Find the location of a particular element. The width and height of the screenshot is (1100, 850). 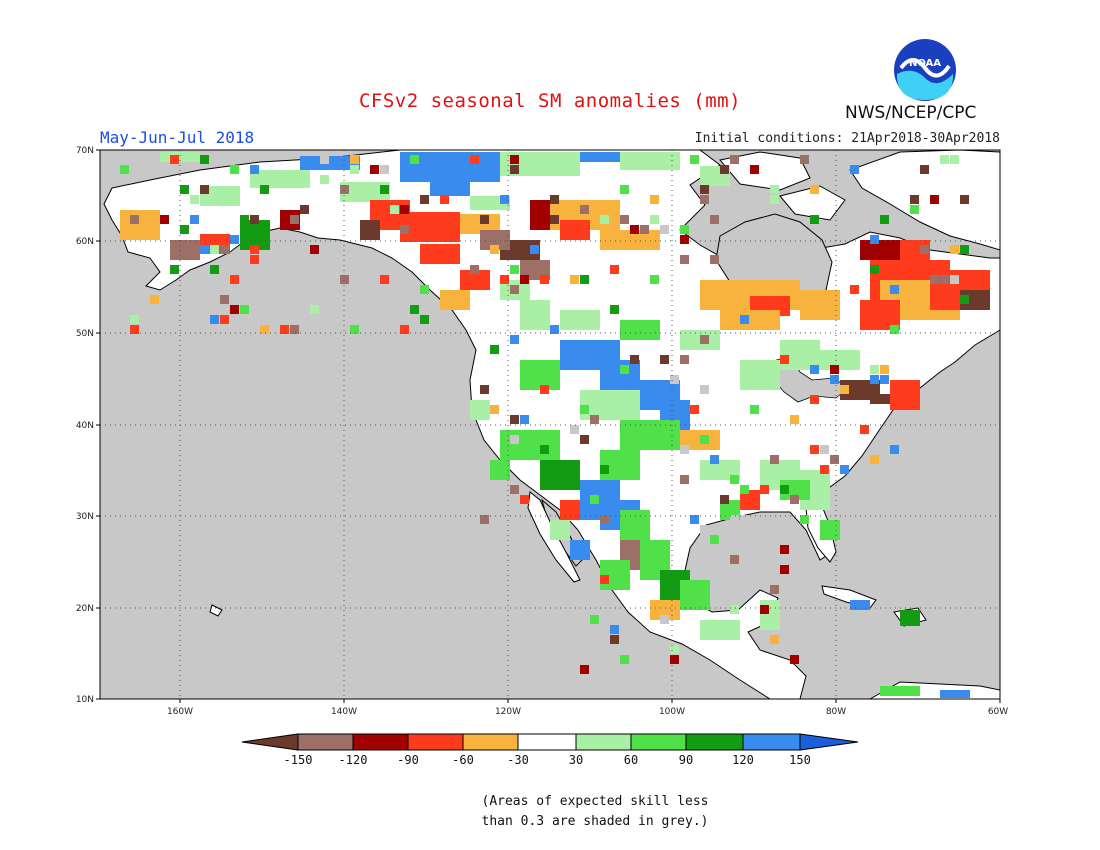

lat-label: 40N is located at coordinates (85, 426).